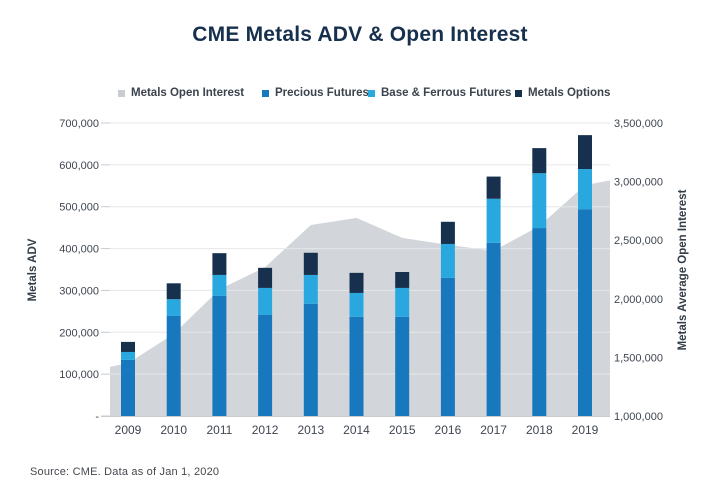  I want to click on left-axis-tick-label: 400,000, so click(79, 250).